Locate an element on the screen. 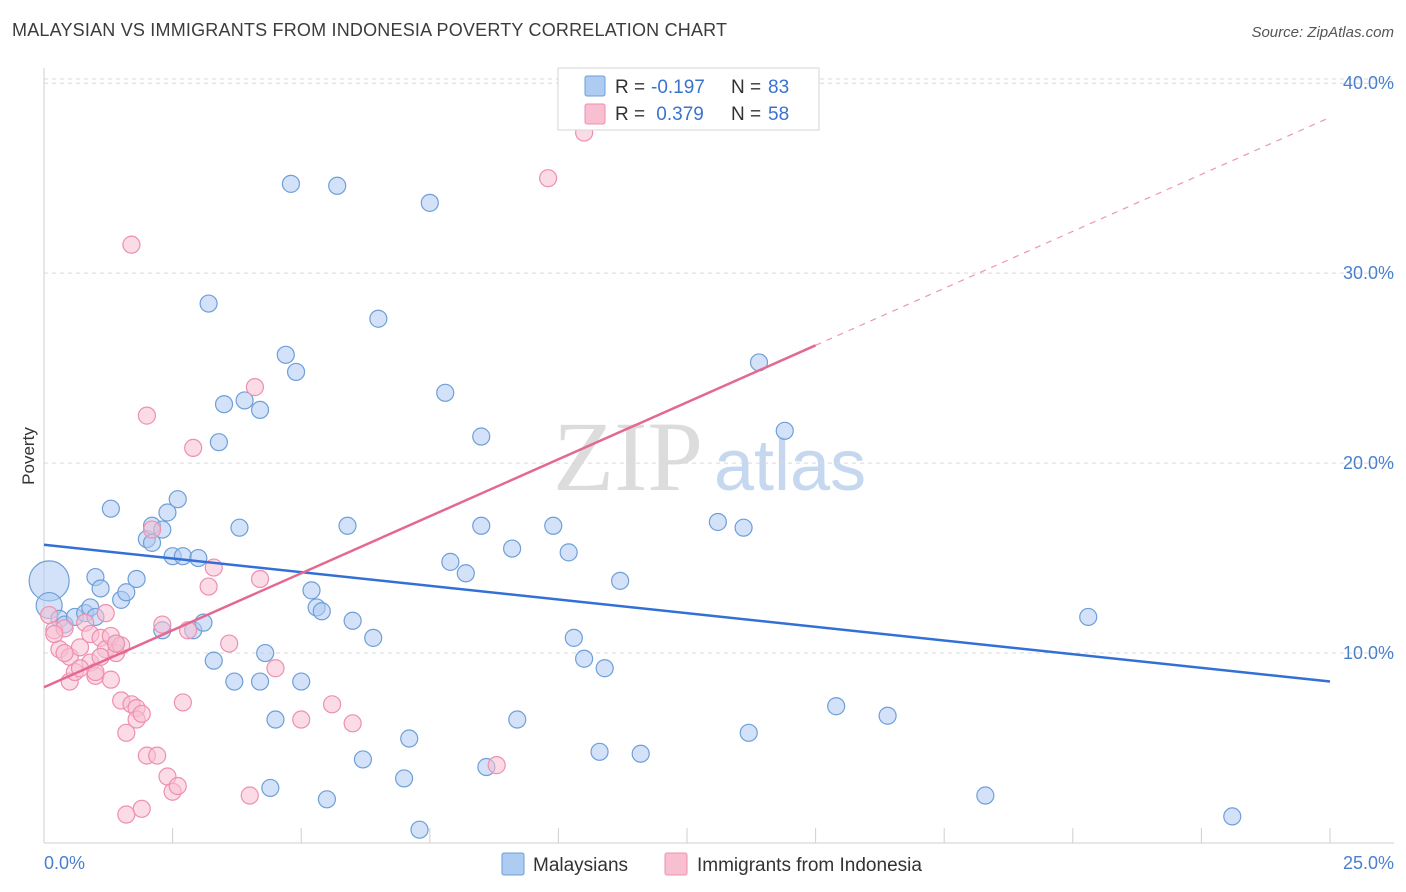 This screenshot has height=892, width=1406. legend-r-label-1: R = is located at coordinates (630, 87).